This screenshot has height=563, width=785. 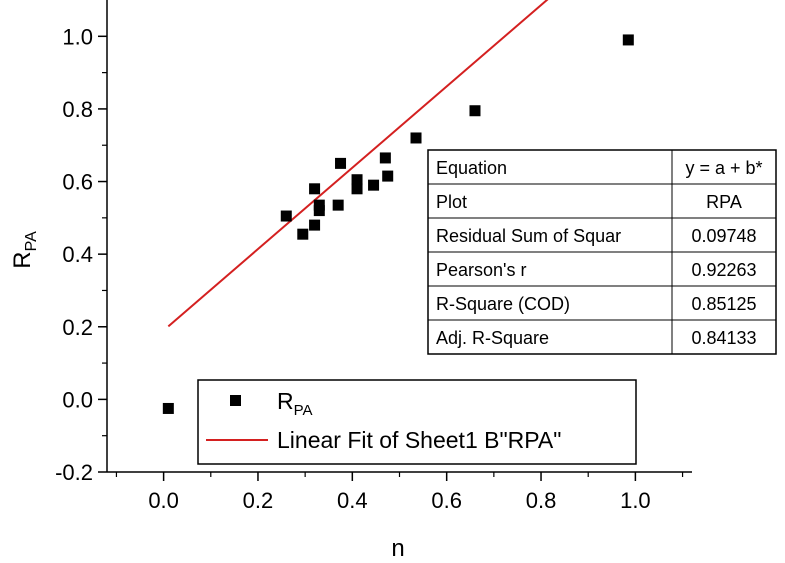 I want to click on stats-table-label: Pearson's r, so click(x=481, y=270).